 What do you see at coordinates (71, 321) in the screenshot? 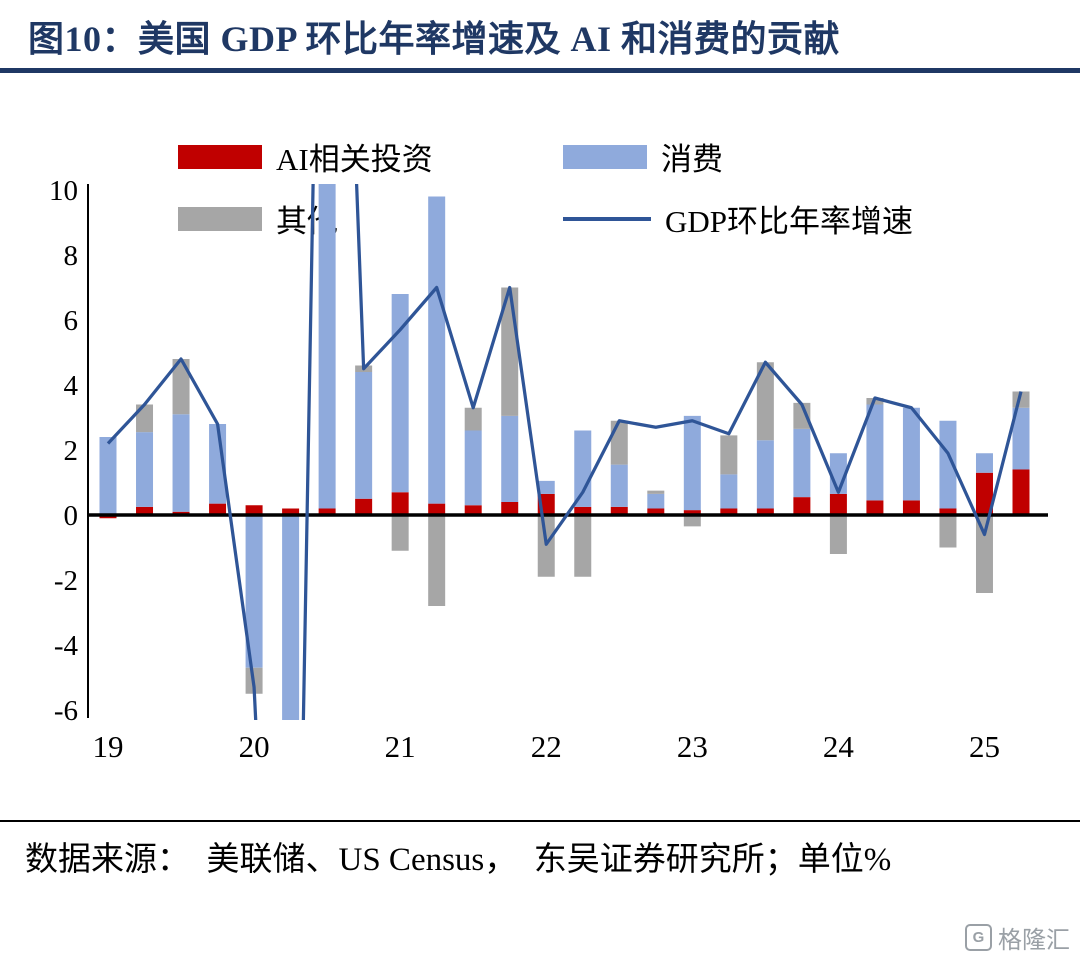
I see `y-tick-label: 6` at bounding box center [71, 321].